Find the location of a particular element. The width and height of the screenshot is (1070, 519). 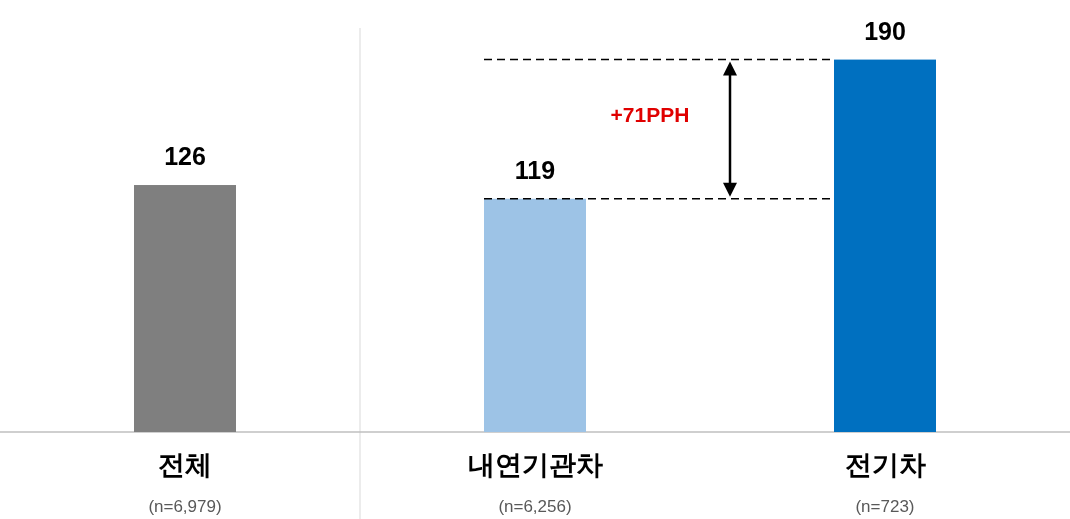

data-label: 190 is located at coordinates (885, 30).